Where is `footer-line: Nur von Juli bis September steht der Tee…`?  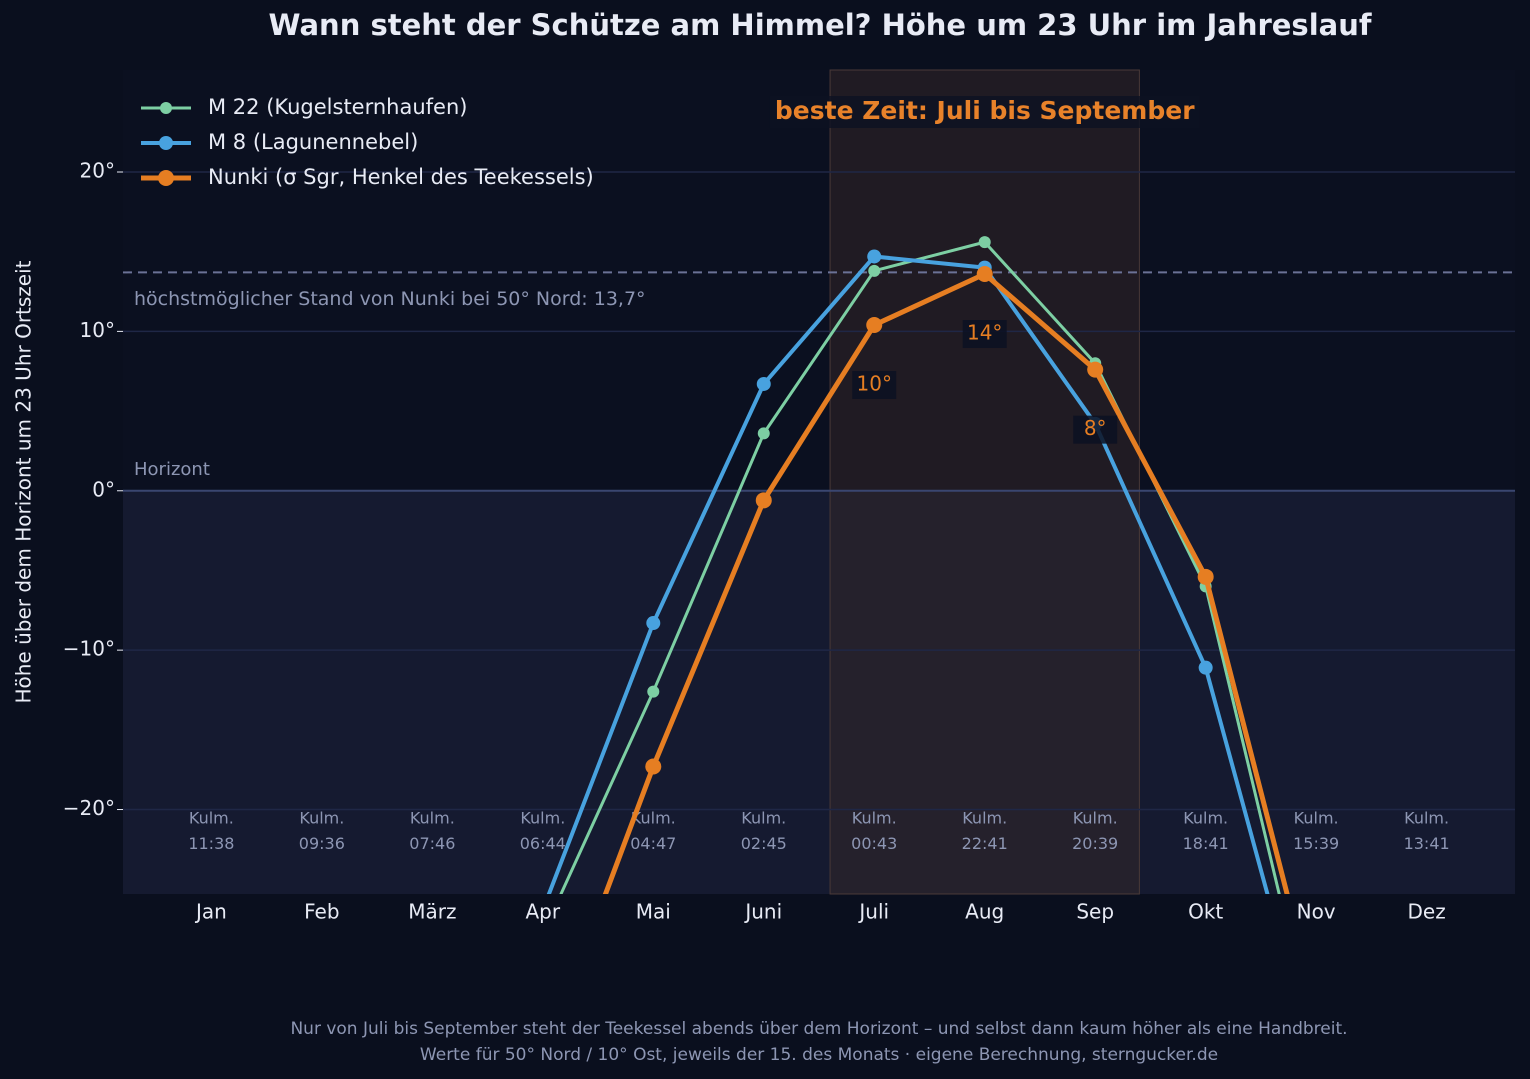
footer-line: Nur von Juli bis September steht der Tee… is located at coordinates (818, 1029).